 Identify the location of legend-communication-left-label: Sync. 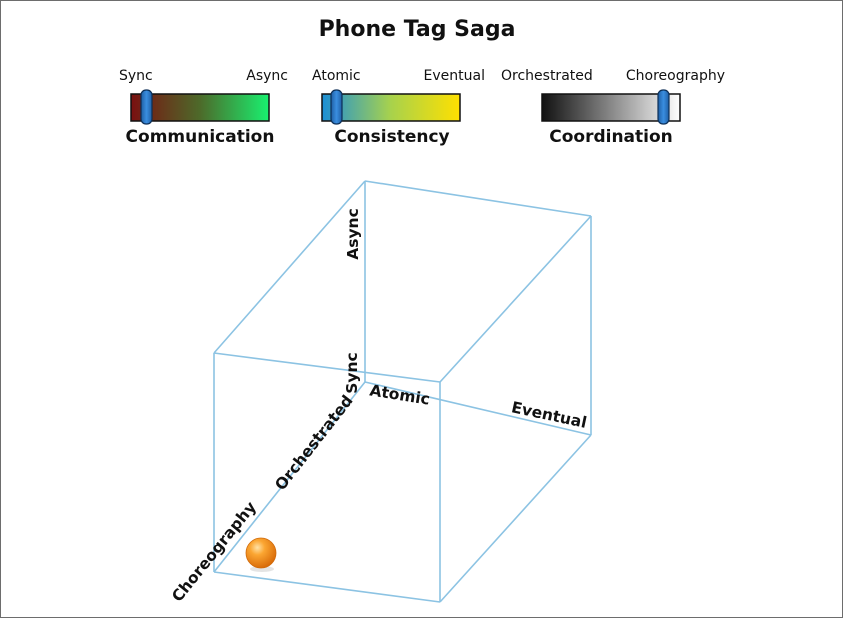
(136, 76).